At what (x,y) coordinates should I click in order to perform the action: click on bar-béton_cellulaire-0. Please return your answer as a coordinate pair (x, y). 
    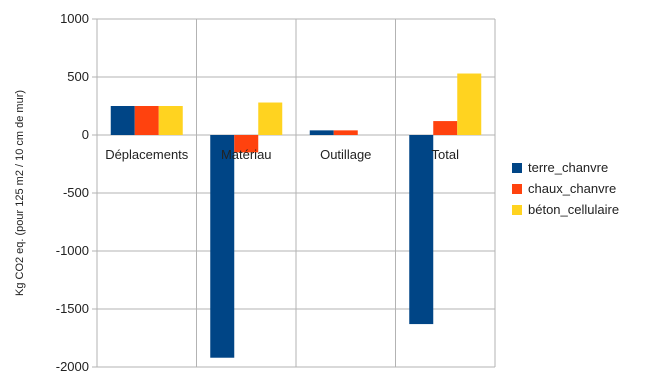
    Looking at the image, I should click on (170, 120).